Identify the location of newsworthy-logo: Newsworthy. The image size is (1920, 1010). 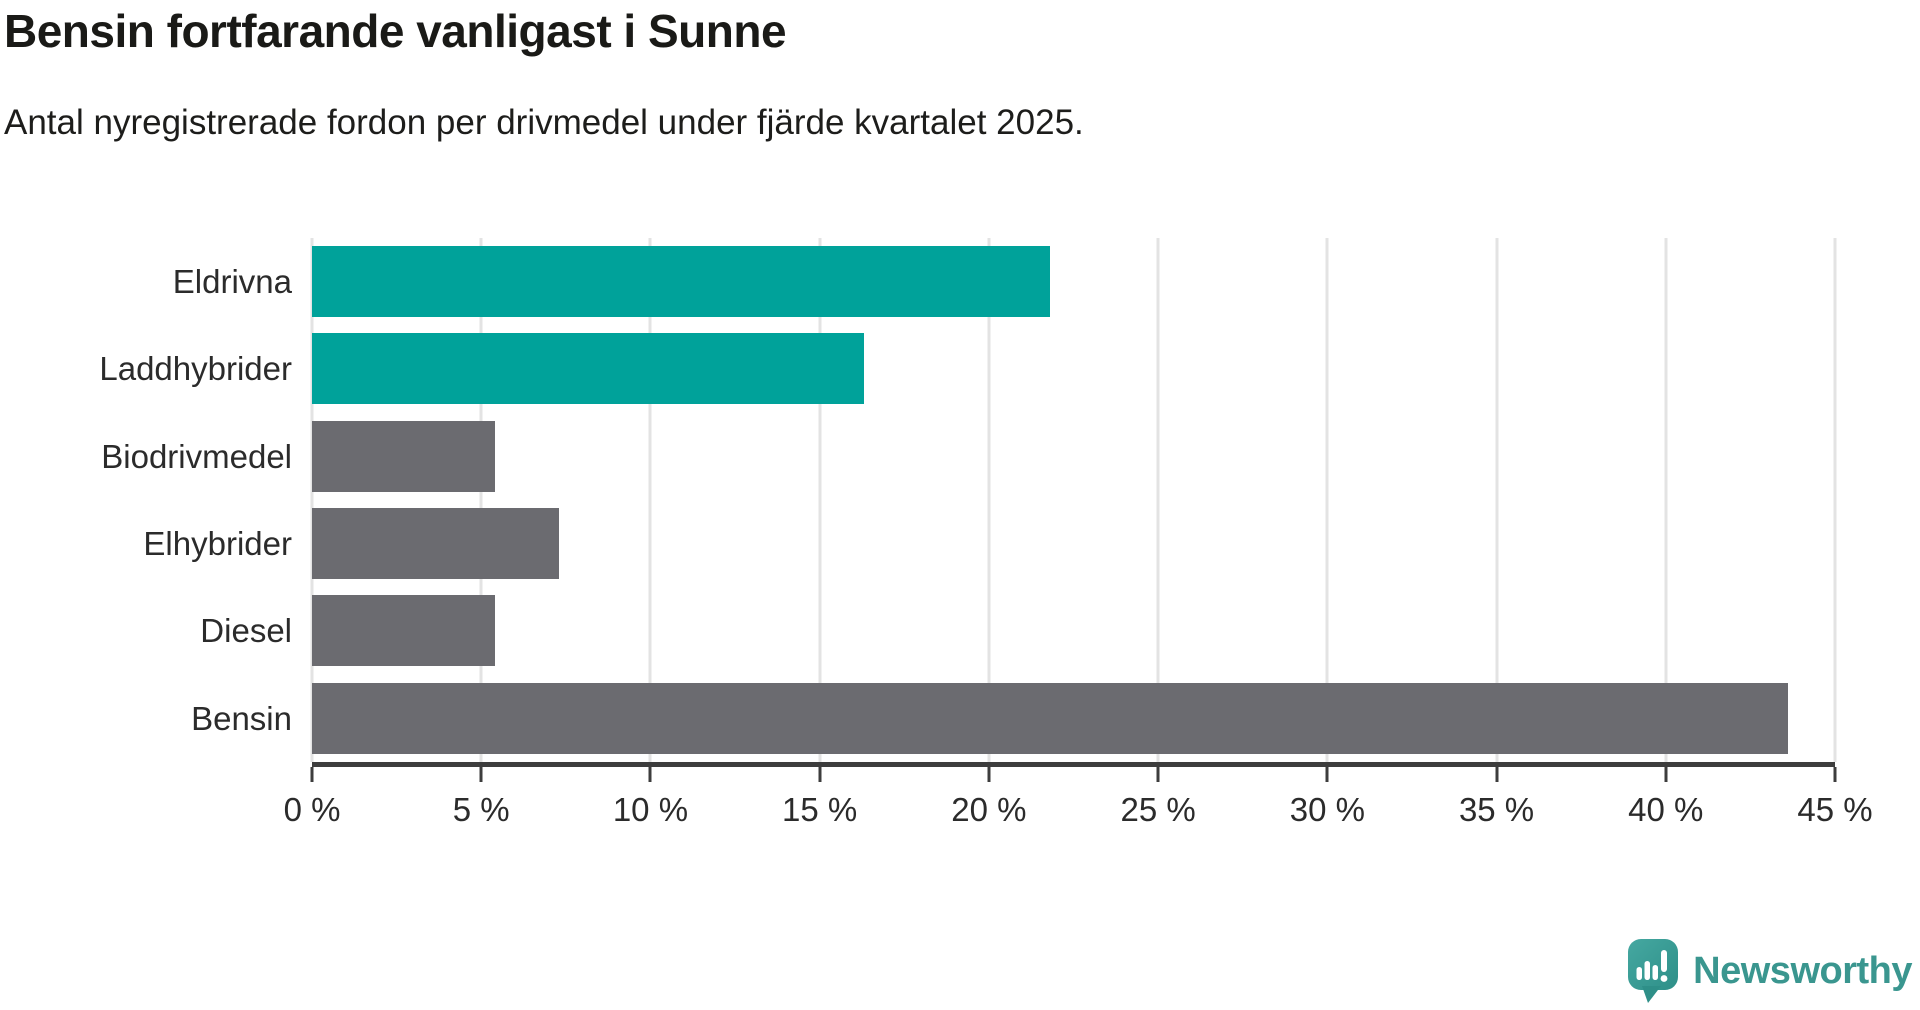
(1769, 971).